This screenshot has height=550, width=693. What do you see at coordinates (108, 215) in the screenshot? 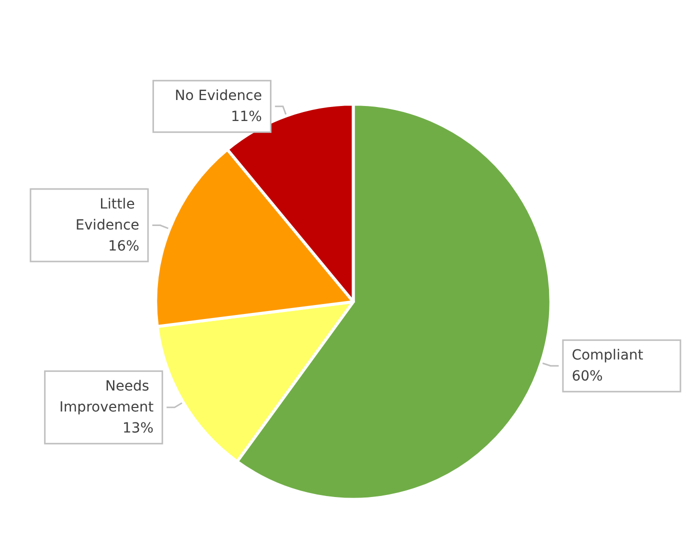
I see `slice-label: Little Evidence` at bounding box center [108, 215].